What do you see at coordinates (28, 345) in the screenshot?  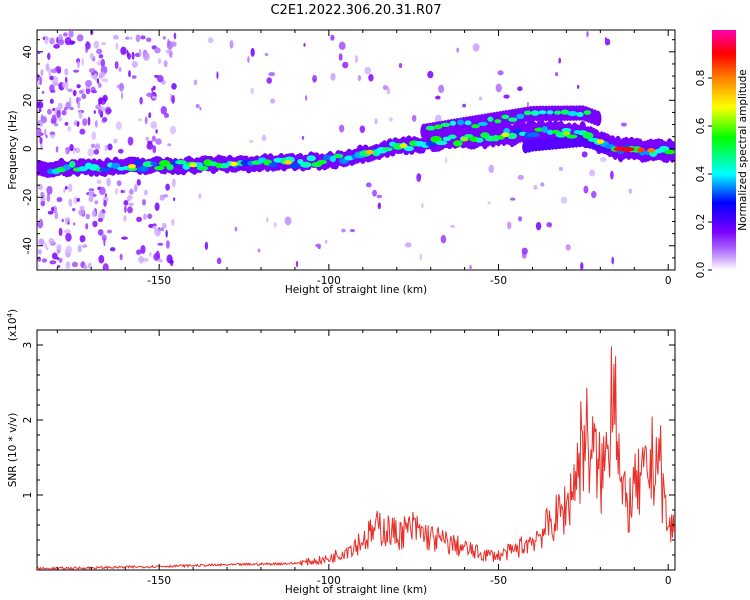 I see `y-tick-label: 3` at bounding box center [28, 345].